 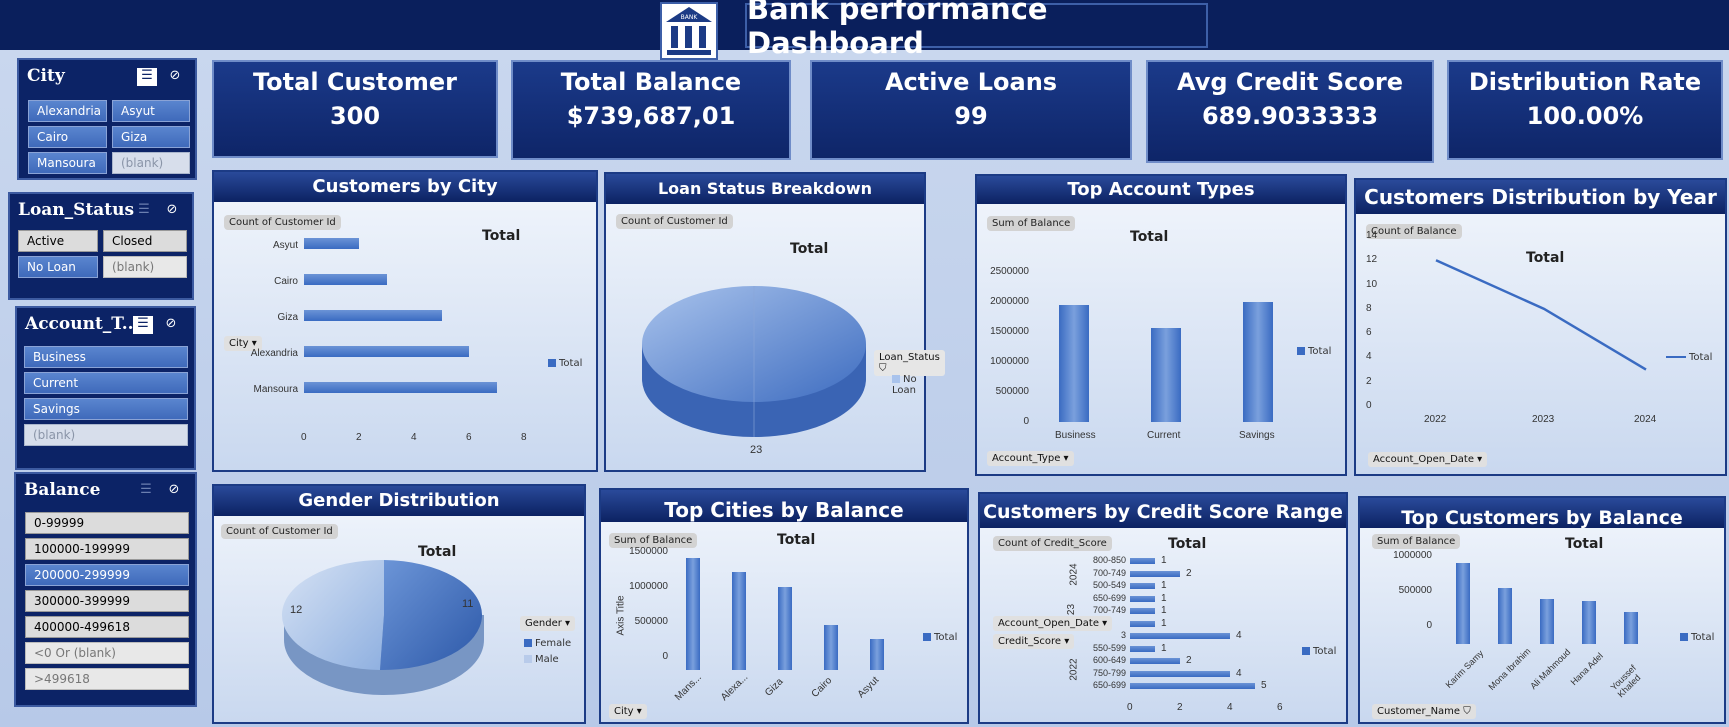 What do you see at coordinates (548, 623) in the screenshot?
I see `gender-dropdown: Gender ▾` at bounding box center [548, 623].